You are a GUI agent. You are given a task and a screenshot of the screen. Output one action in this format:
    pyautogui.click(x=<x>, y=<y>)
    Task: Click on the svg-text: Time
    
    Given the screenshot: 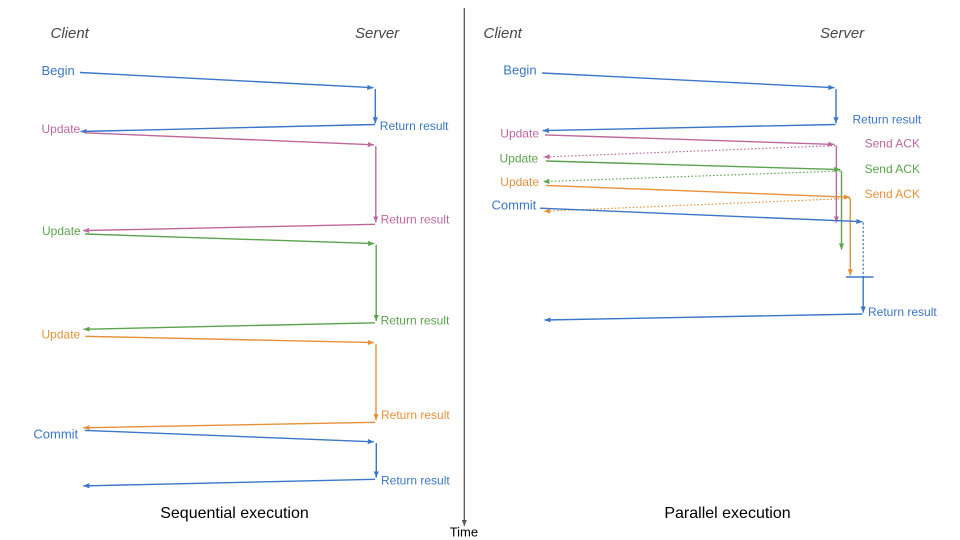 What is the action you would take?
    pyautogui.click(x=464, y=532)
    